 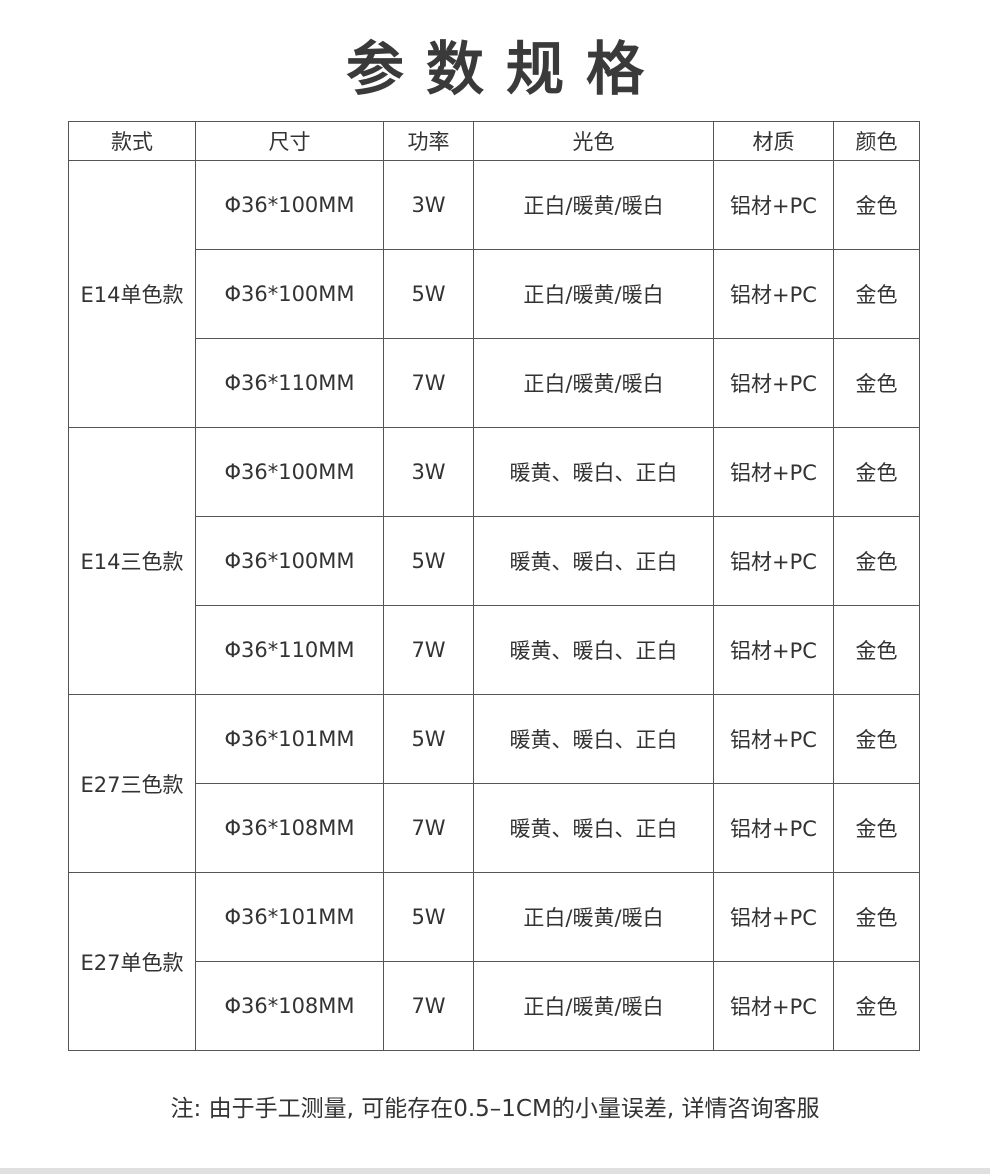 What do you see at coordinates (132, 783) in the screenshot?
I see `model-cell: E27三色款` at bounding box center [132, 783].